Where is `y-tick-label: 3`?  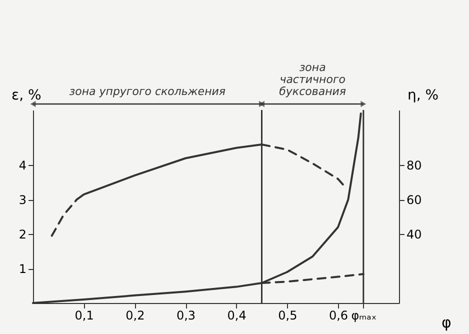
y-tick-label: 3 is located at coordinates (22, 200).